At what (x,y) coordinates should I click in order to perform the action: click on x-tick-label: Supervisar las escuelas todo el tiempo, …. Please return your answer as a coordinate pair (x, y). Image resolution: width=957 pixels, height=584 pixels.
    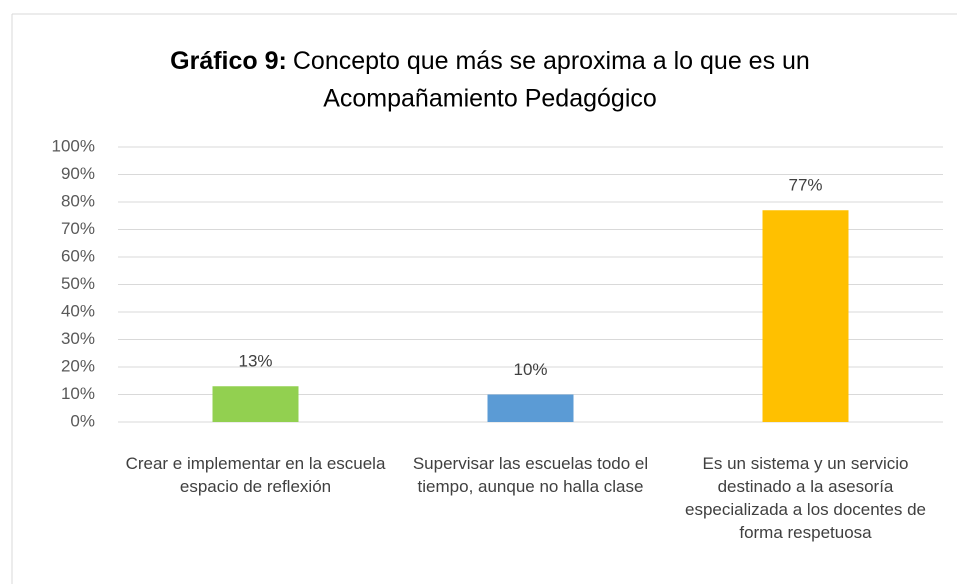
    Looking at the image, I should click on (530, 475).